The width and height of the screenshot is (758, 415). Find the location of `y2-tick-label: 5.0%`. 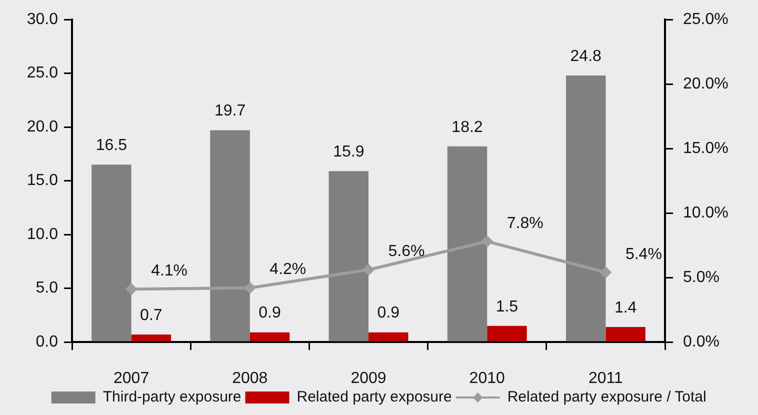

y2-tick-label: 5.0% is located at coordinates (701, 277).